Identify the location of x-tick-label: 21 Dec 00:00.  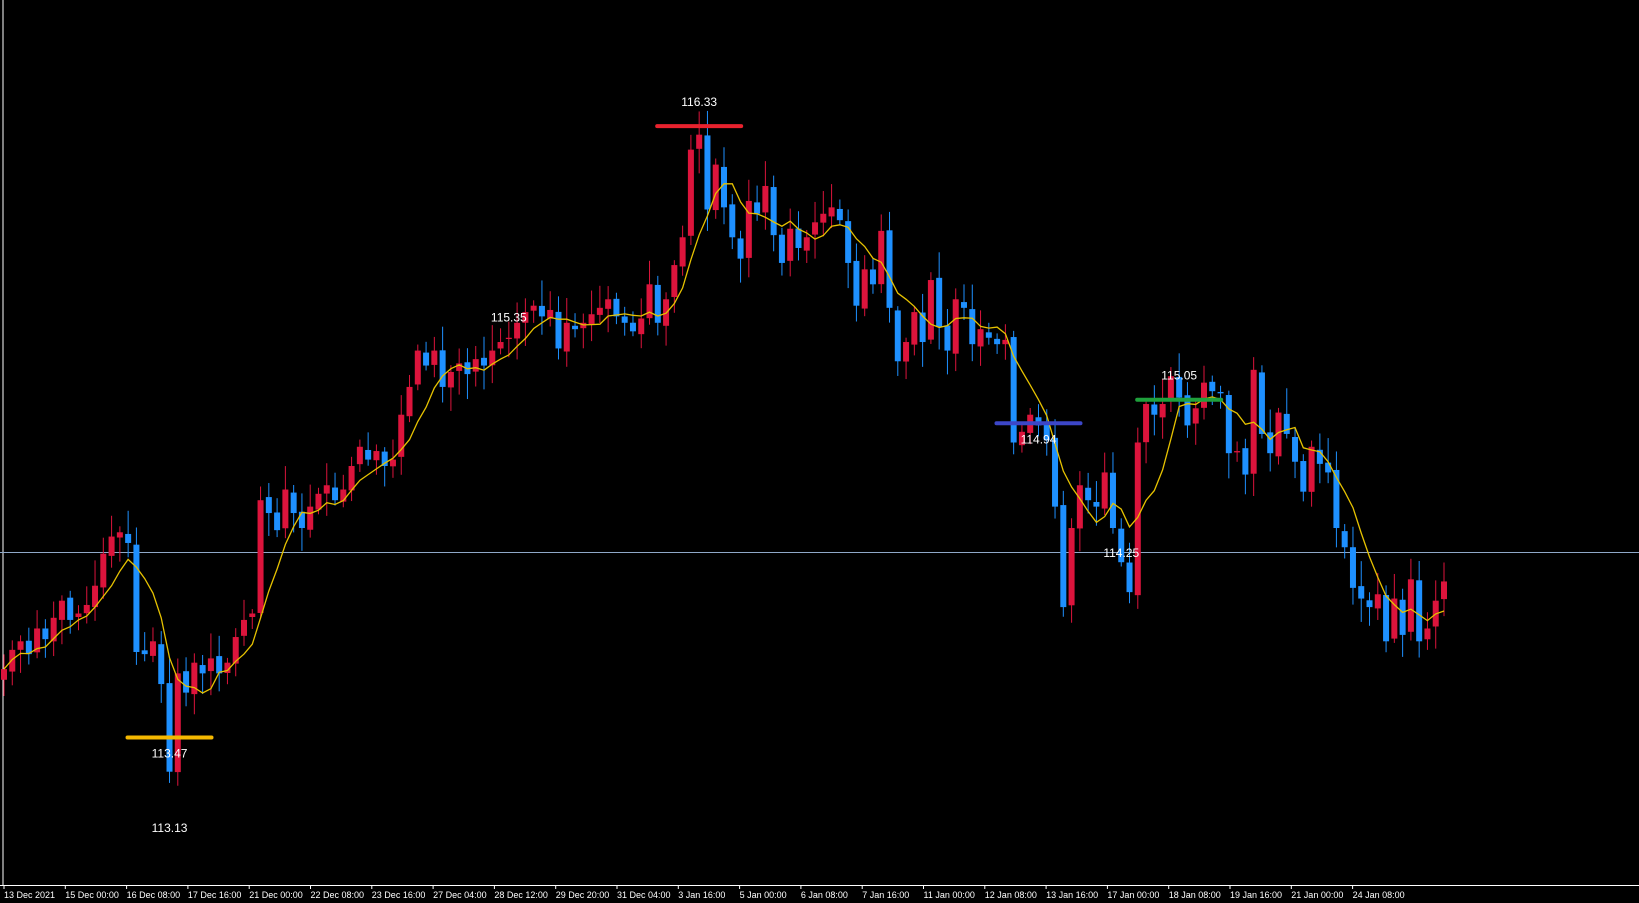
(276, 895).